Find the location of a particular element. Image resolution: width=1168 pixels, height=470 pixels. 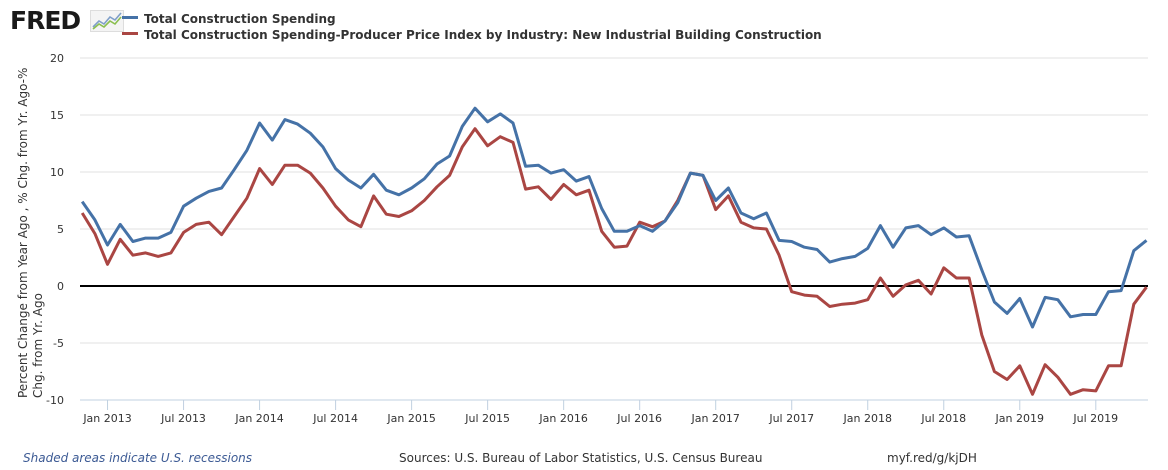

legend-label: Total Construction Spending is located at coordinates (240, 19).